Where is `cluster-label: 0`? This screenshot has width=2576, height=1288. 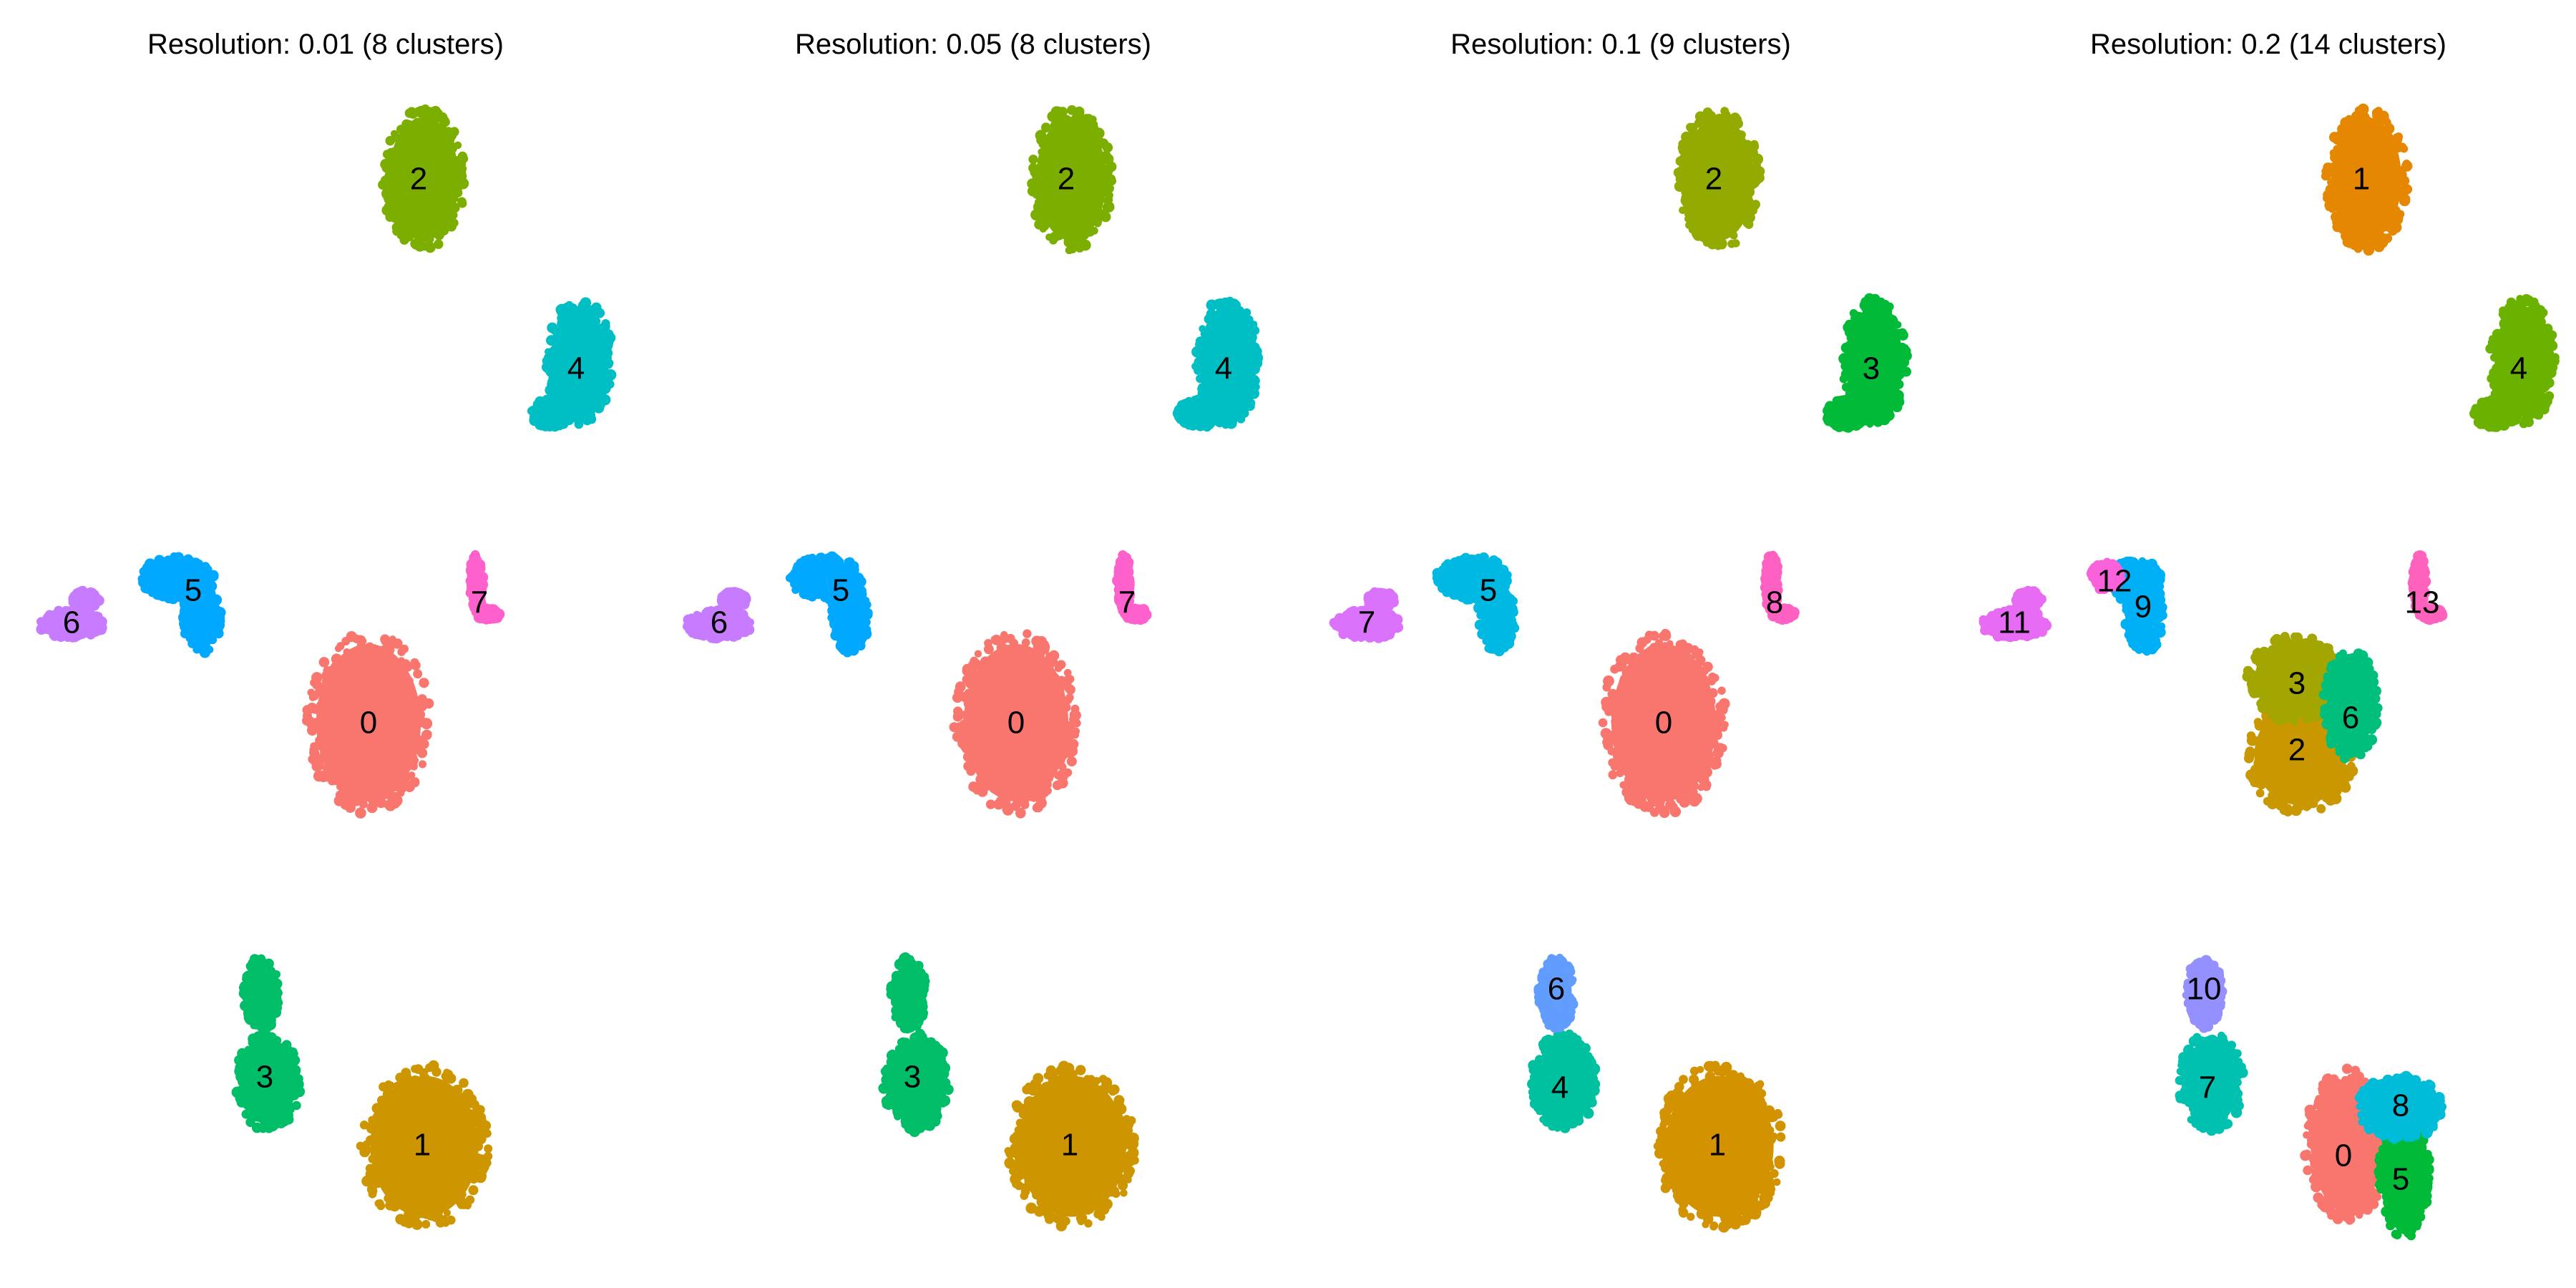 cluster-label: 0 is located at coordinates (1017, 723).